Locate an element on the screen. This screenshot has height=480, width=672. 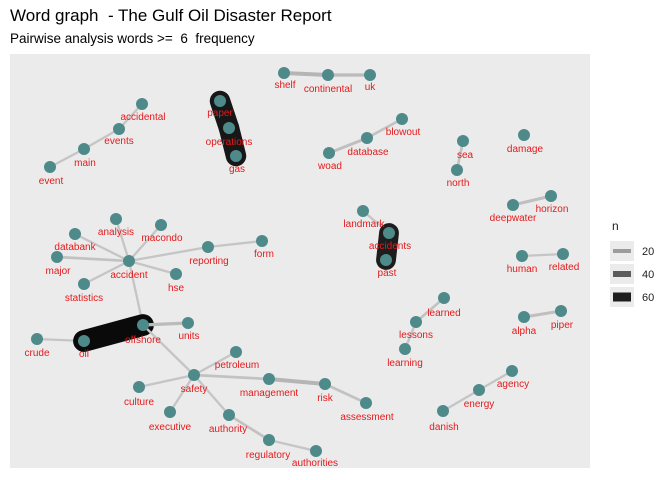
node-energy is located at coordinates (479, 390).